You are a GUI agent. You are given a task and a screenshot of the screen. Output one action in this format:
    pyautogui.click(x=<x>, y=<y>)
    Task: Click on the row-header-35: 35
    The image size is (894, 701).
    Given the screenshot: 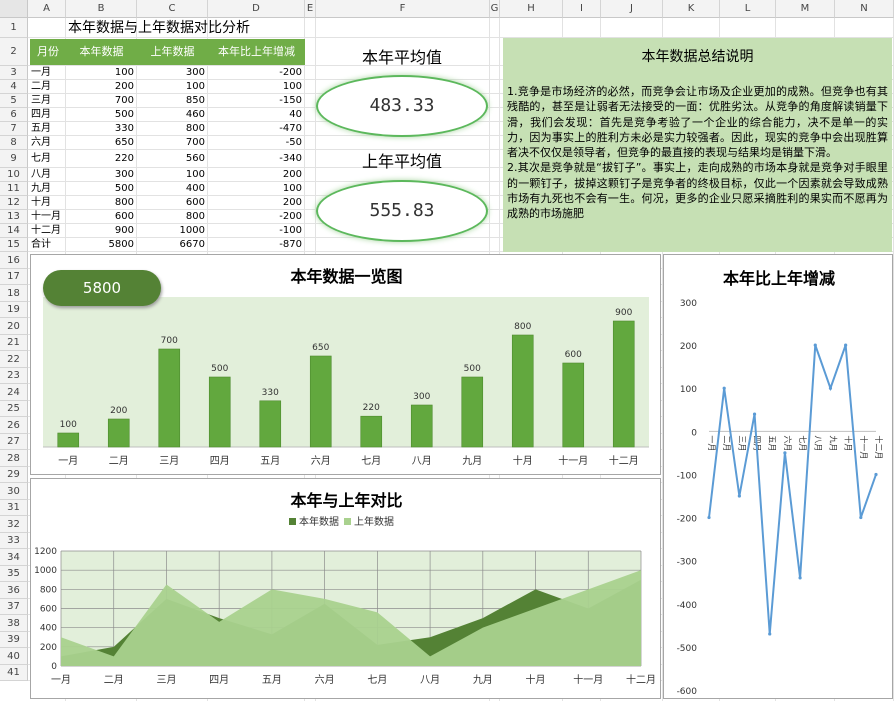 What is the action you would take?
    pyautogui.click(x=14, y=574)
    